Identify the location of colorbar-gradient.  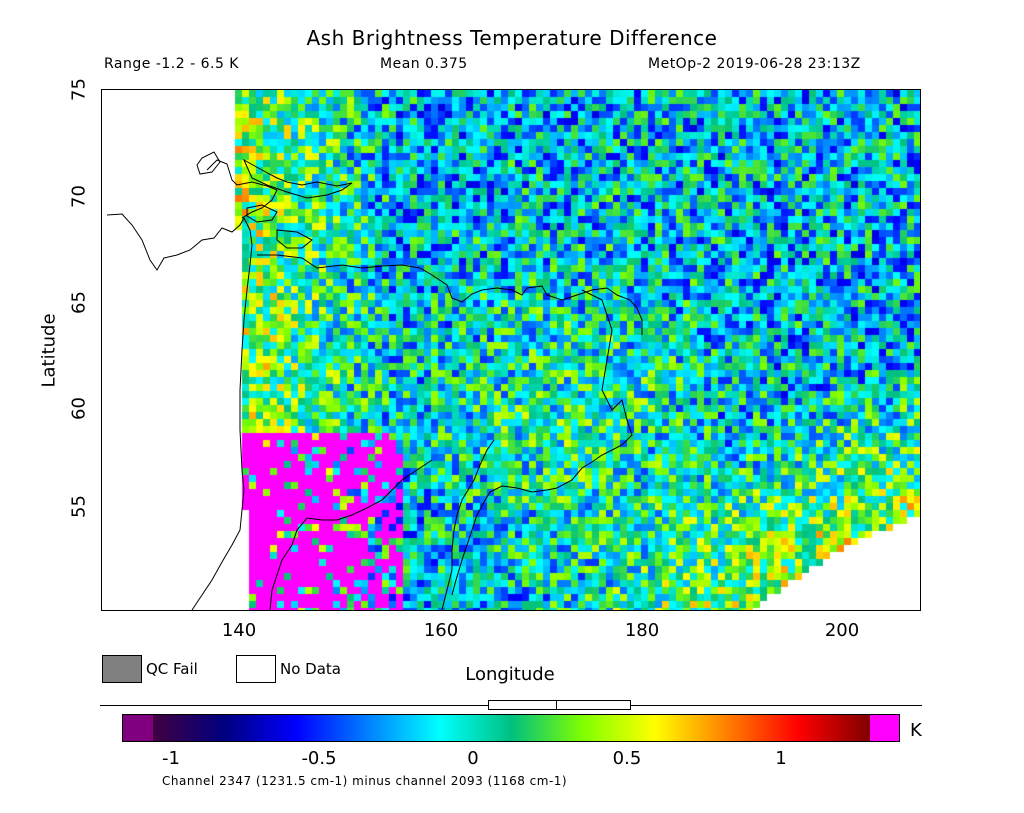
(511, 728).